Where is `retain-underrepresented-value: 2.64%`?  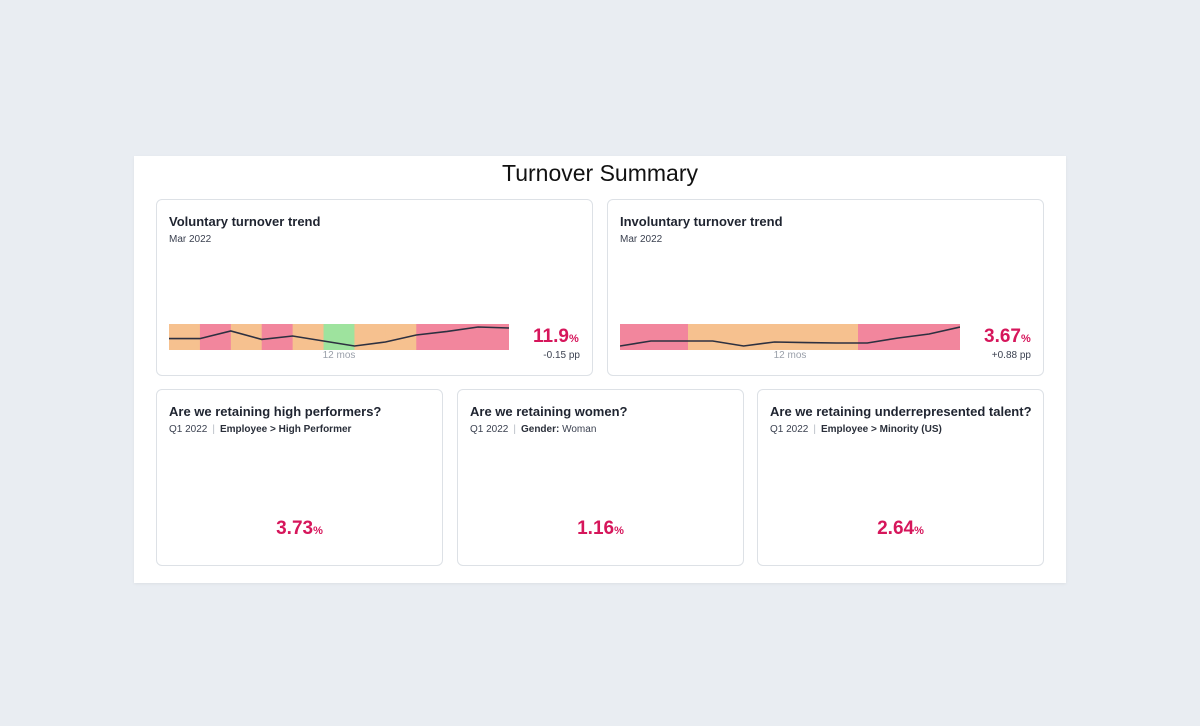 retain-underrepresented-value: 2.64% is located at coordinates (900, 529).